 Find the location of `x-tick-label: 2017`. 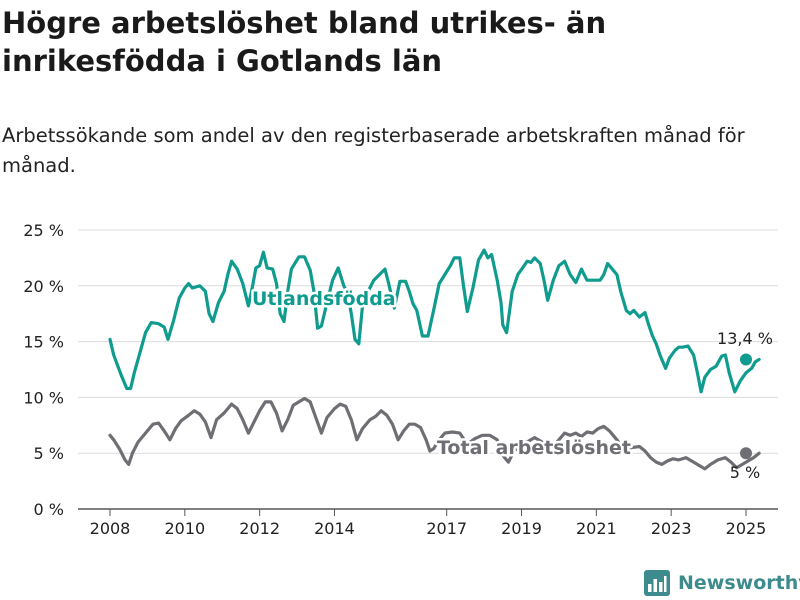

x-tick-label: 2017 is located at coordinates (446, 528).